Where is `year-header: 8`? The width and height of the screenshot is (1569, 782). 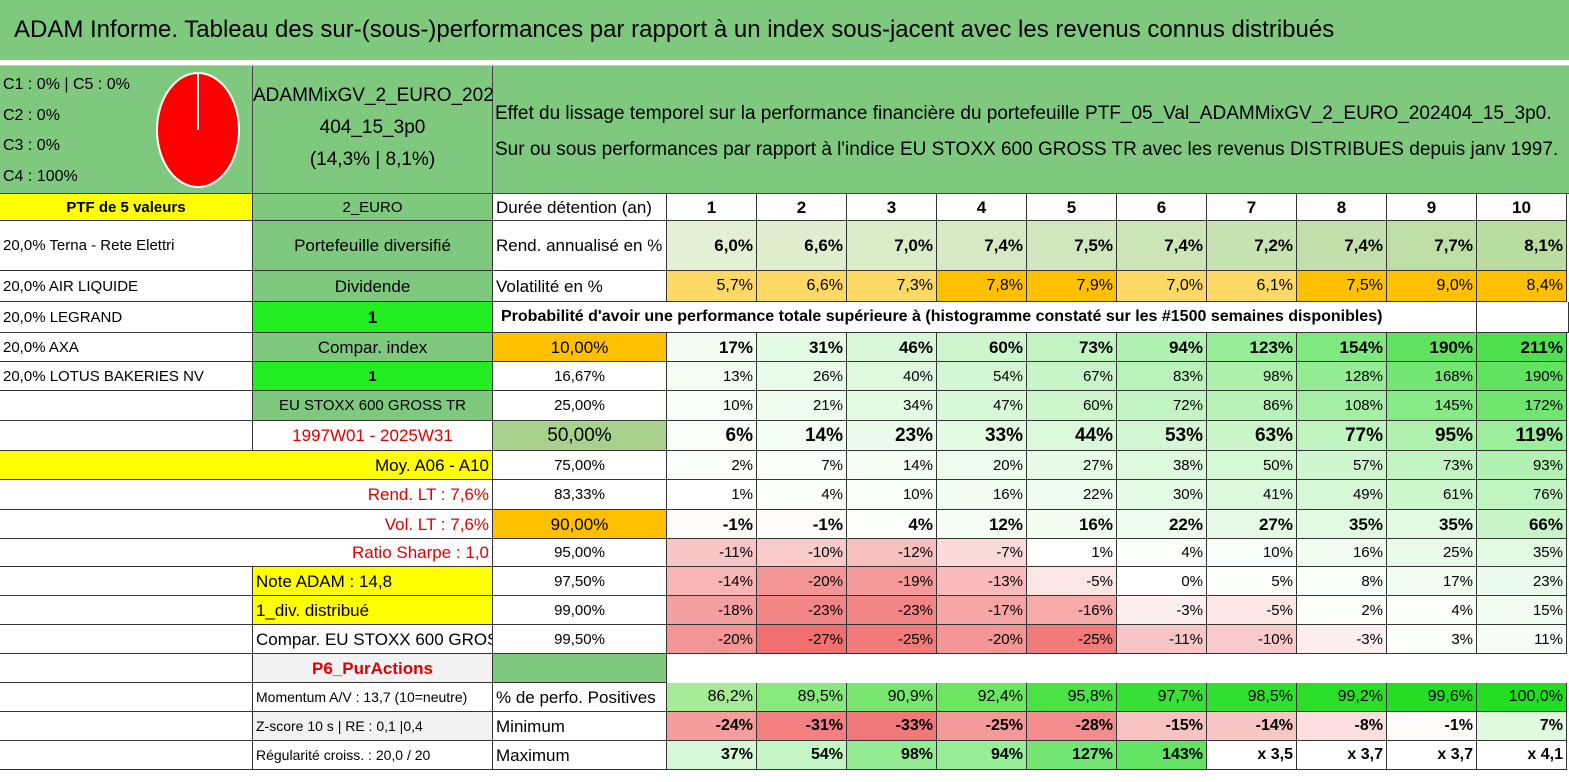
year-header: 8 is located at coordinates (1342, 207).